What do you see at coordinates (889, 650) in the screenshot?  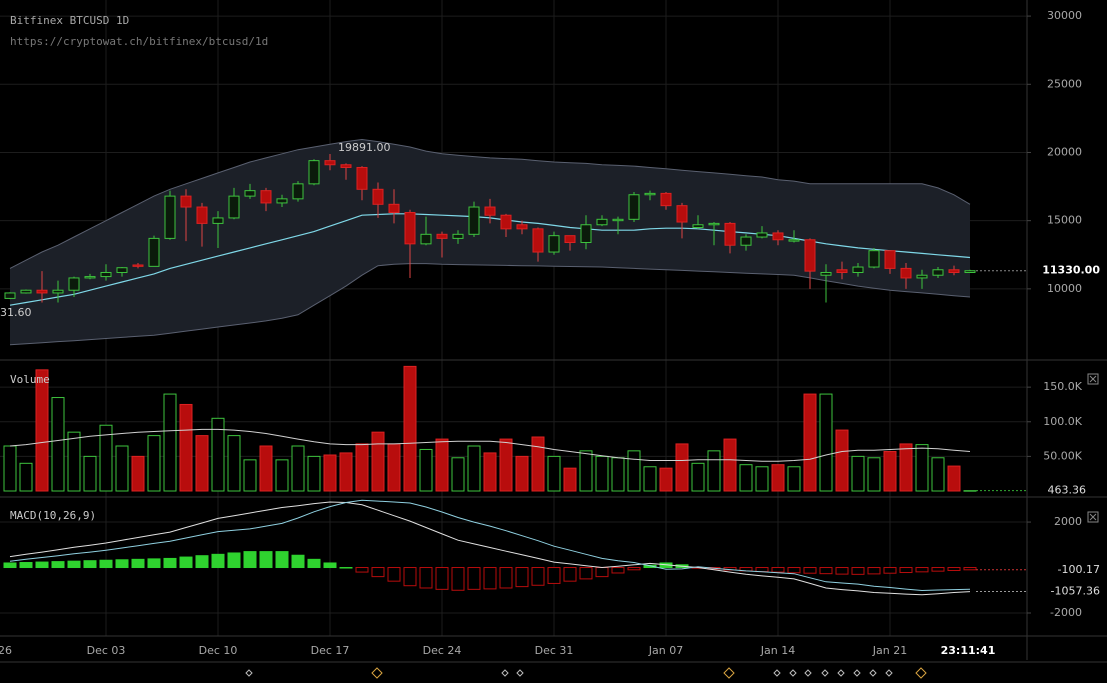 I see `x-tick-label: Jan 21` at bounding box center [889, 650].